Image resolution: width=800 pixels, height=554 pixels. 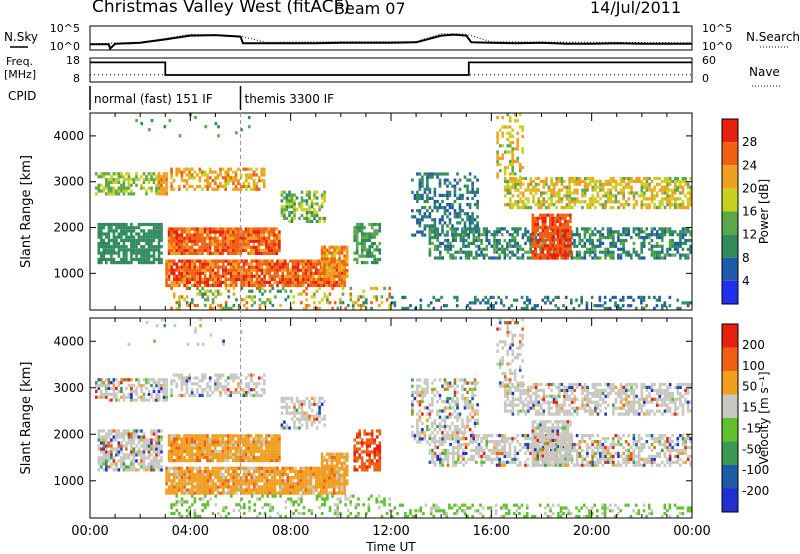 I want to click on noise-panel-frame, so click(x=391, y=38).